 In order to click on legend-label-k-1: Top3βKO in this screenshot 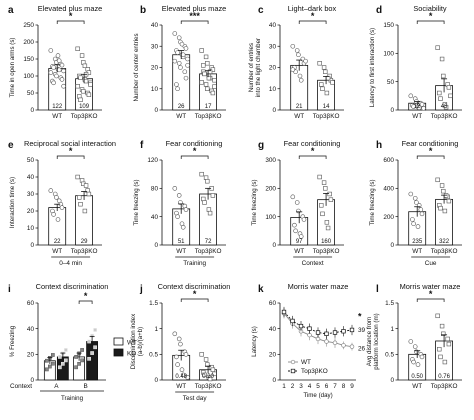, I will do `click(314, 371)`.